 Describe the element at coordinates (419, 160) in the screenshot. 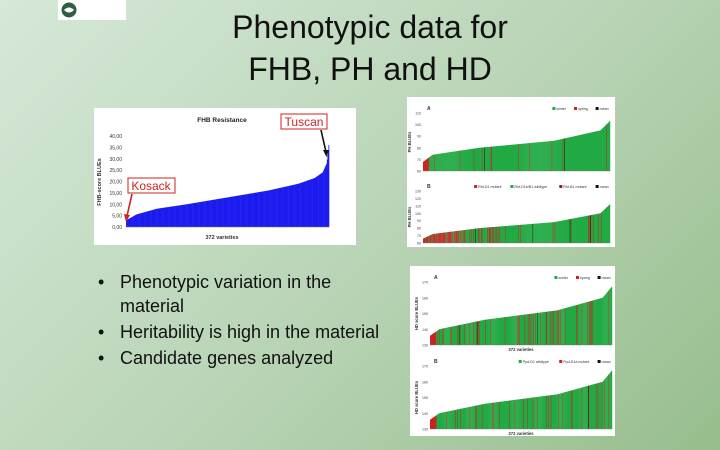

I see `panel-y-tick-label: 70` at that location.